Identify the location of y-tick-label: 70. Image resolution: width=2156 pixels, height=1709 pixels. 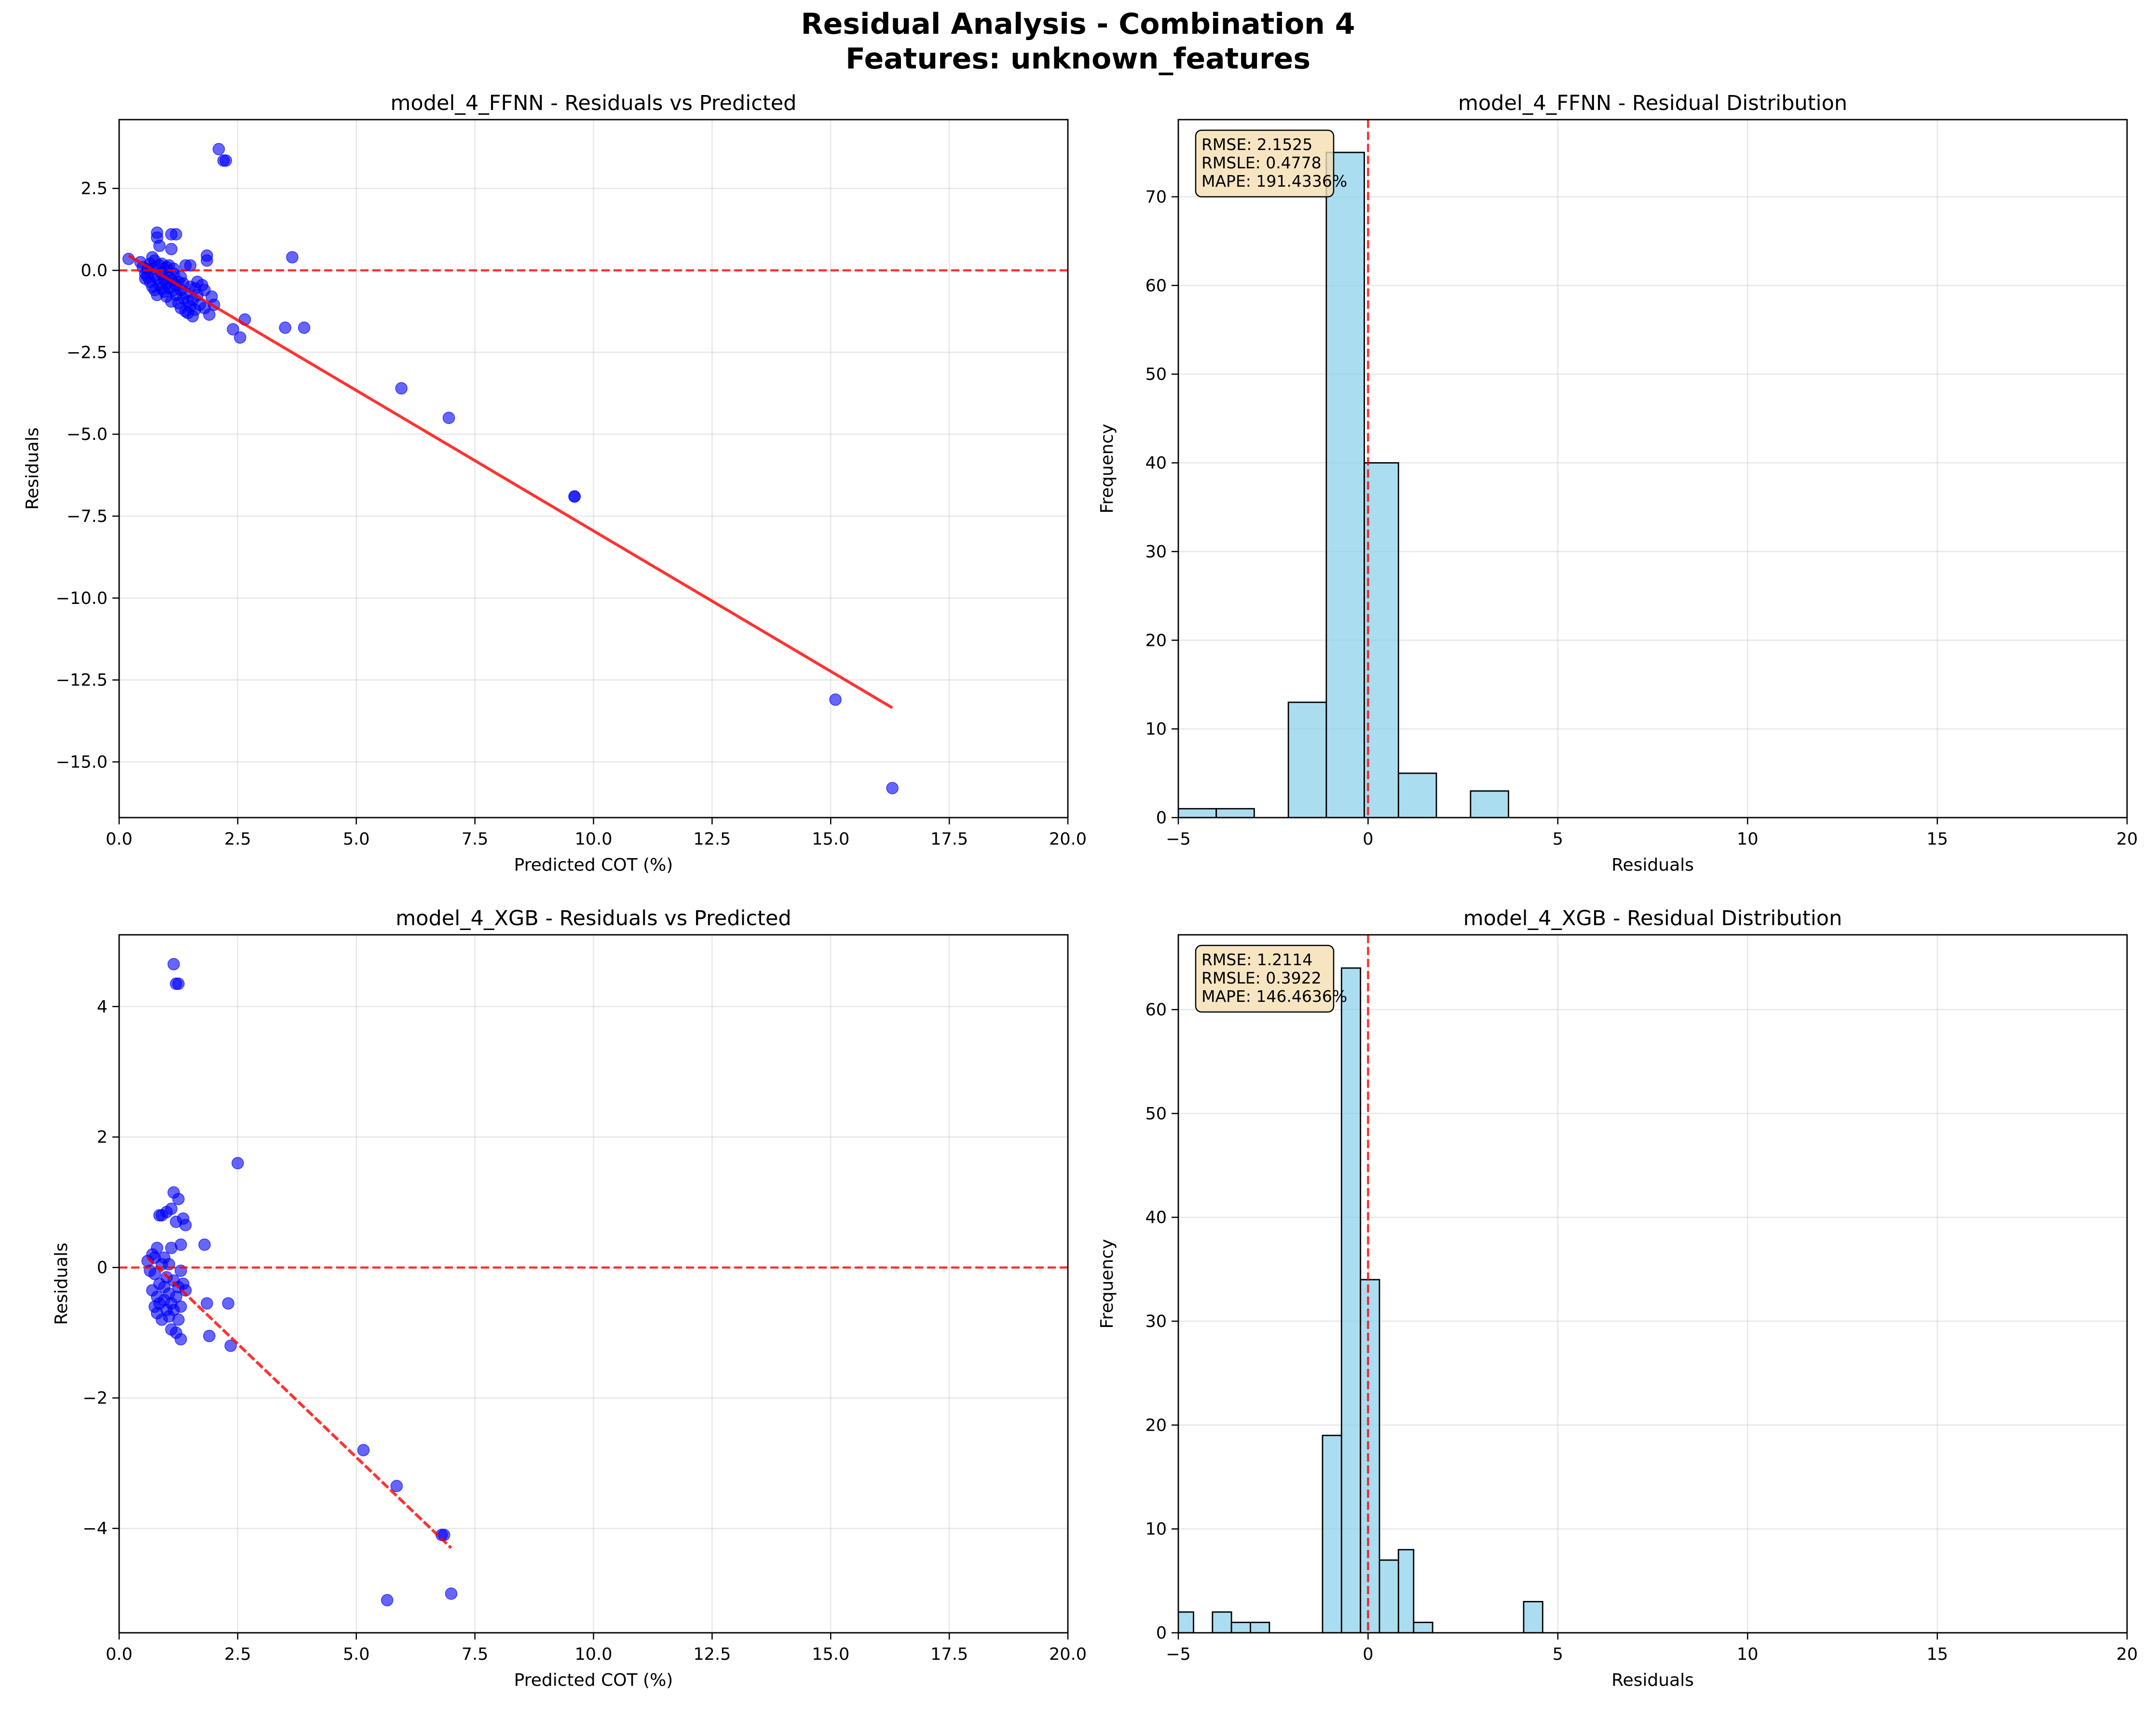
(1156, 197).